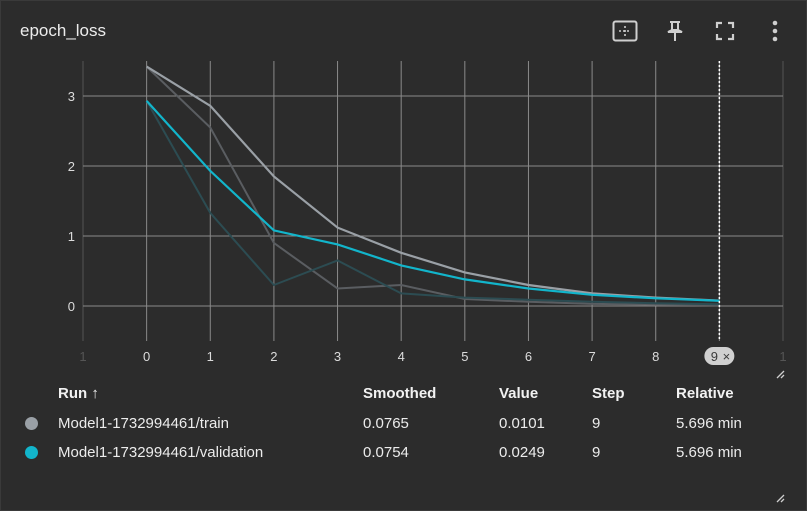  Describe the element at coordinates (705, 393) in the screenshot. I see `col-header-relative: Relative` at that location.